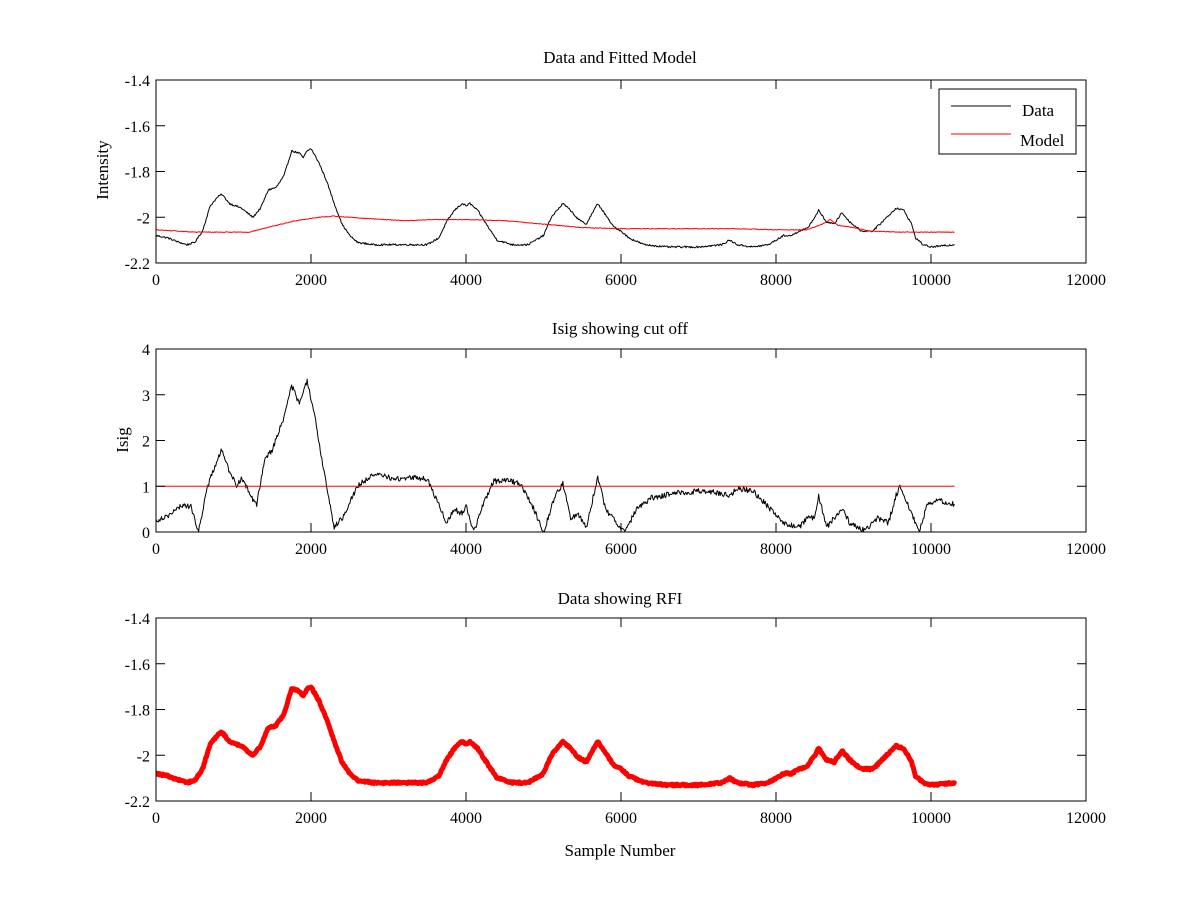 The image size is (1200, 900). What do you see at coordinates (122, 440) in the screenshot?
I see `y-axis-label: Isig` at bounding box center [122, 440].